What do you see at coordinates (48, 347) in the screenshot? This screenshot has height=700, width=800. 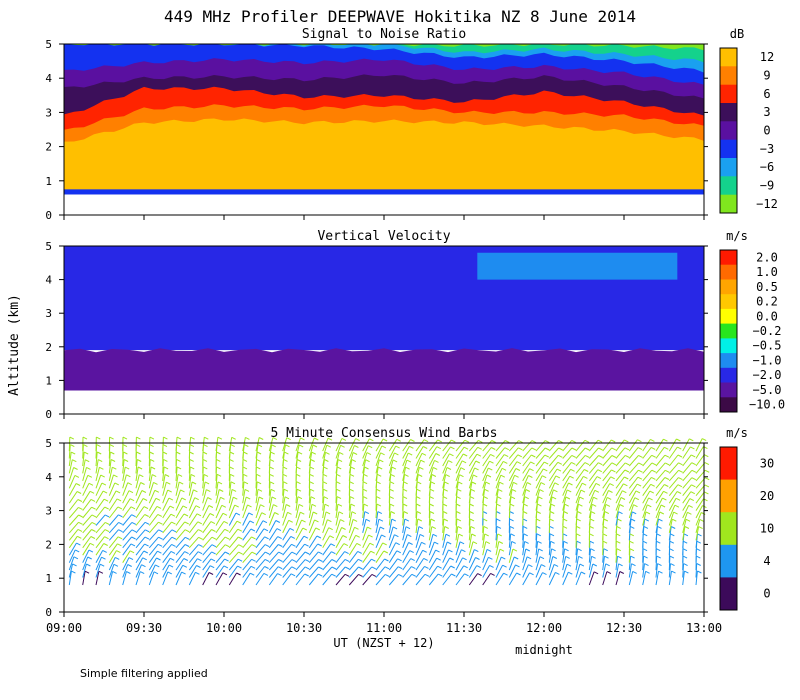 I see `y-tick-label: 2` at bounding box center [48, 347].